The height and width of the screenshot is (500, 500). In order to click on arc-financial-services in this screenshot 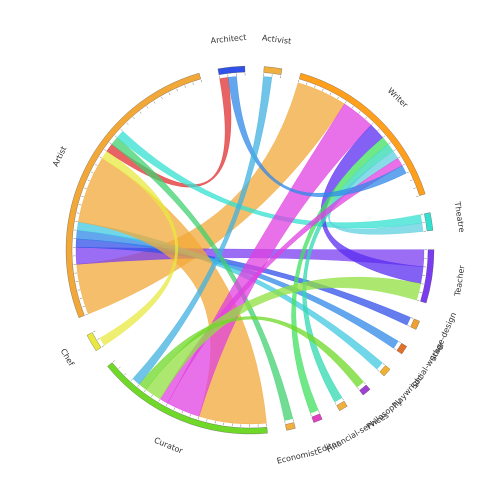, I will do `click(342, 405)`.